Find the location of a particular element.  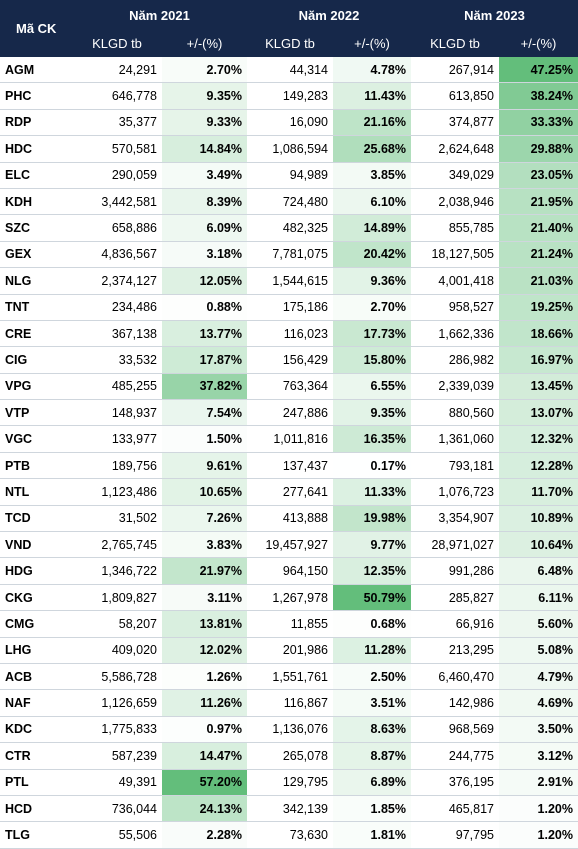

volume-2022-cell: 11,855 is located at coordinates (290, 624).